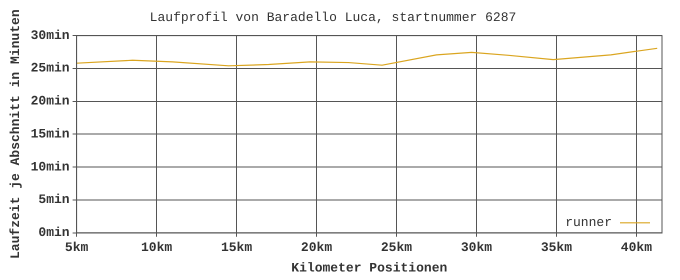 The height and width of the screenshot is (280, 680). Describe the element at coordinates (50, 134) in the screenshot. I see `y-tick-label: 15min` at that location.